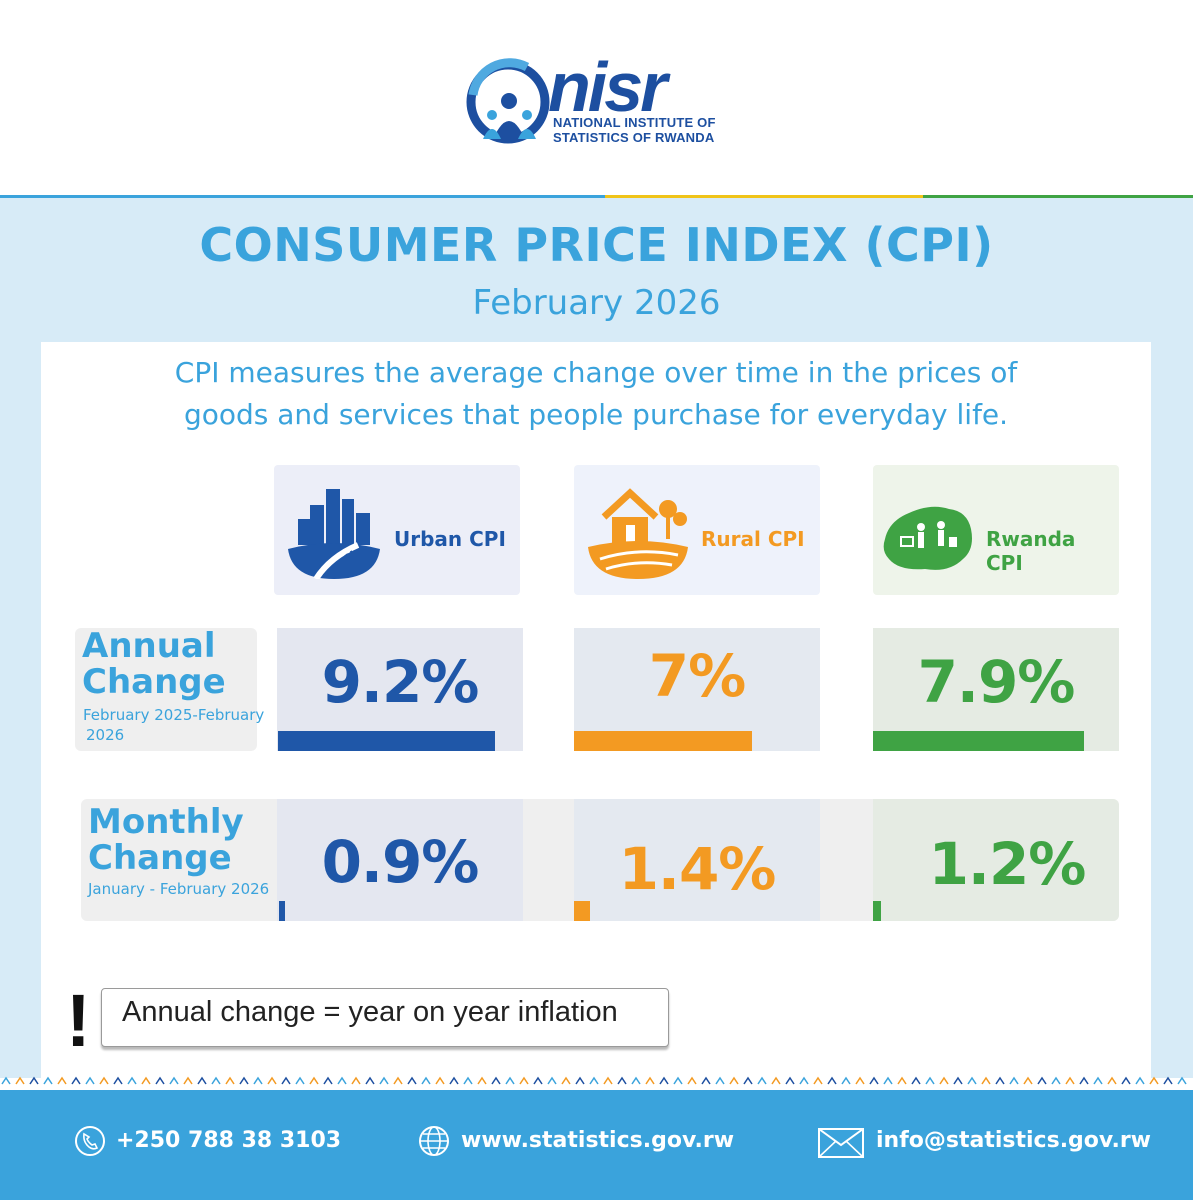  I want to click on monthly-cell-rural, so click(697, 860).